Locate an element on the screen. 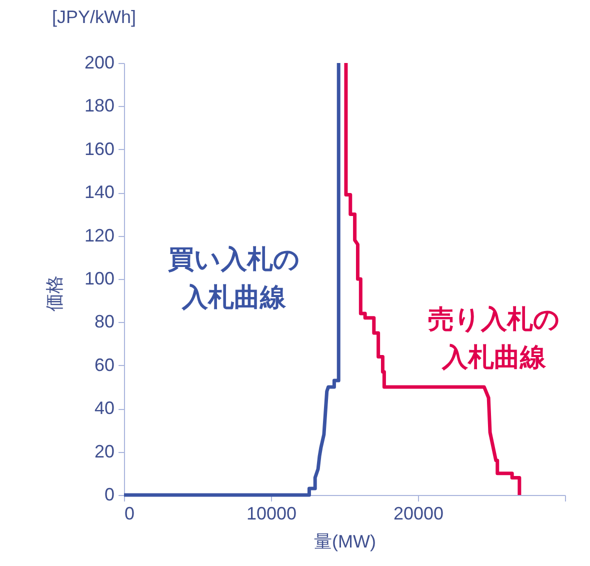 The width and height of the screenshot is (590, 566). y-tick-label: 160 is located at coordinates (99, 148).